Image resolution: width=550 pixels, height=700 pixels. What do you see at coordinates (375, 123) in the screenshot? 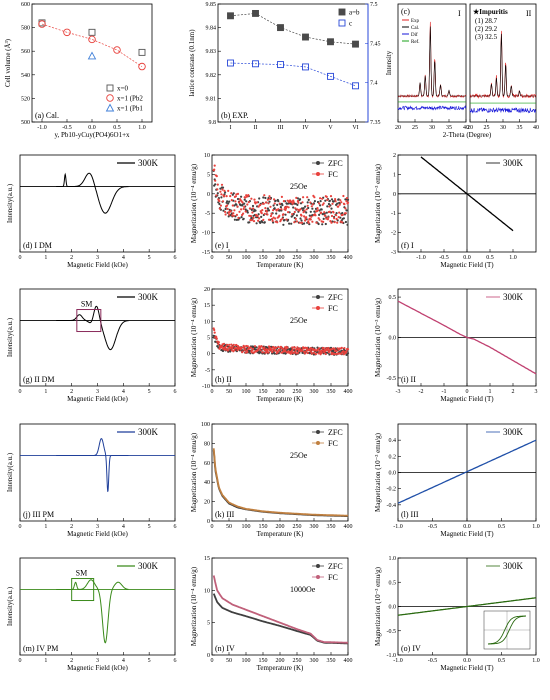
I see `b-y2tick-label: 7.35` at bounding box center [375, 123].